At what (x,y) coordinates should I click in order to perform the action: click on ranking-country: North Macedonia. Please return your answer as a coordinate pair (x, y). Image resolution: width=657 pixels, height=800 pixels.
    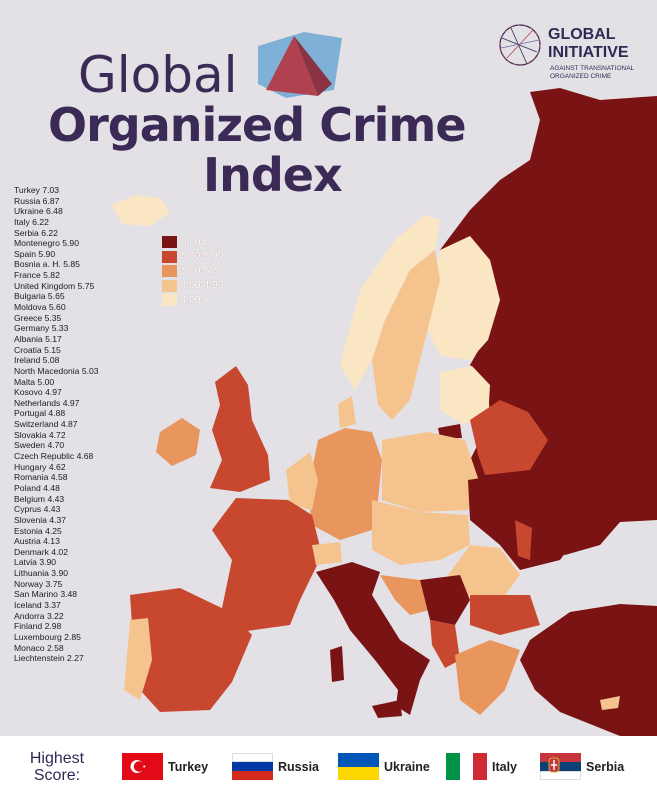
    Looking at the image, I should click on (47, 370).